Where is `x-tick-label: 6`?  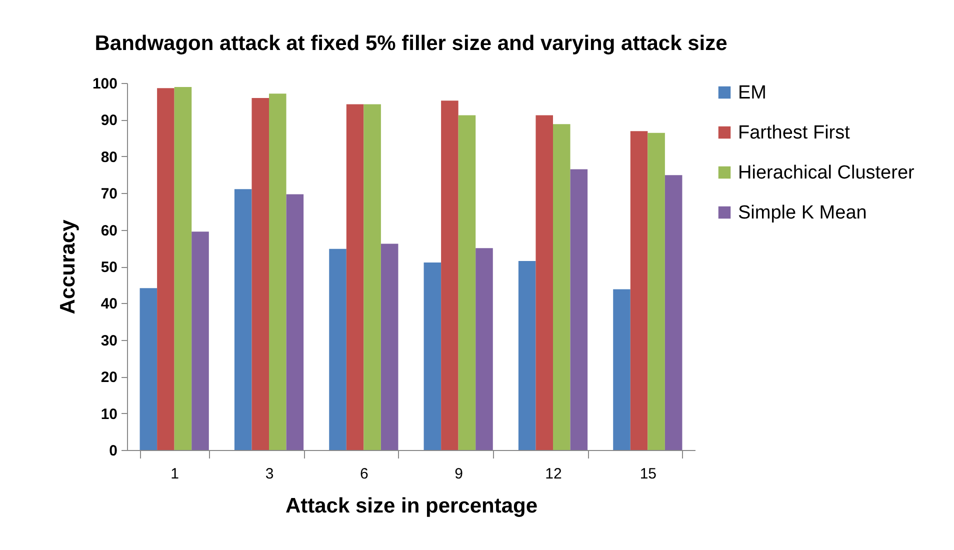
x-tick-label: 6 is located at coordinates (364, 474).